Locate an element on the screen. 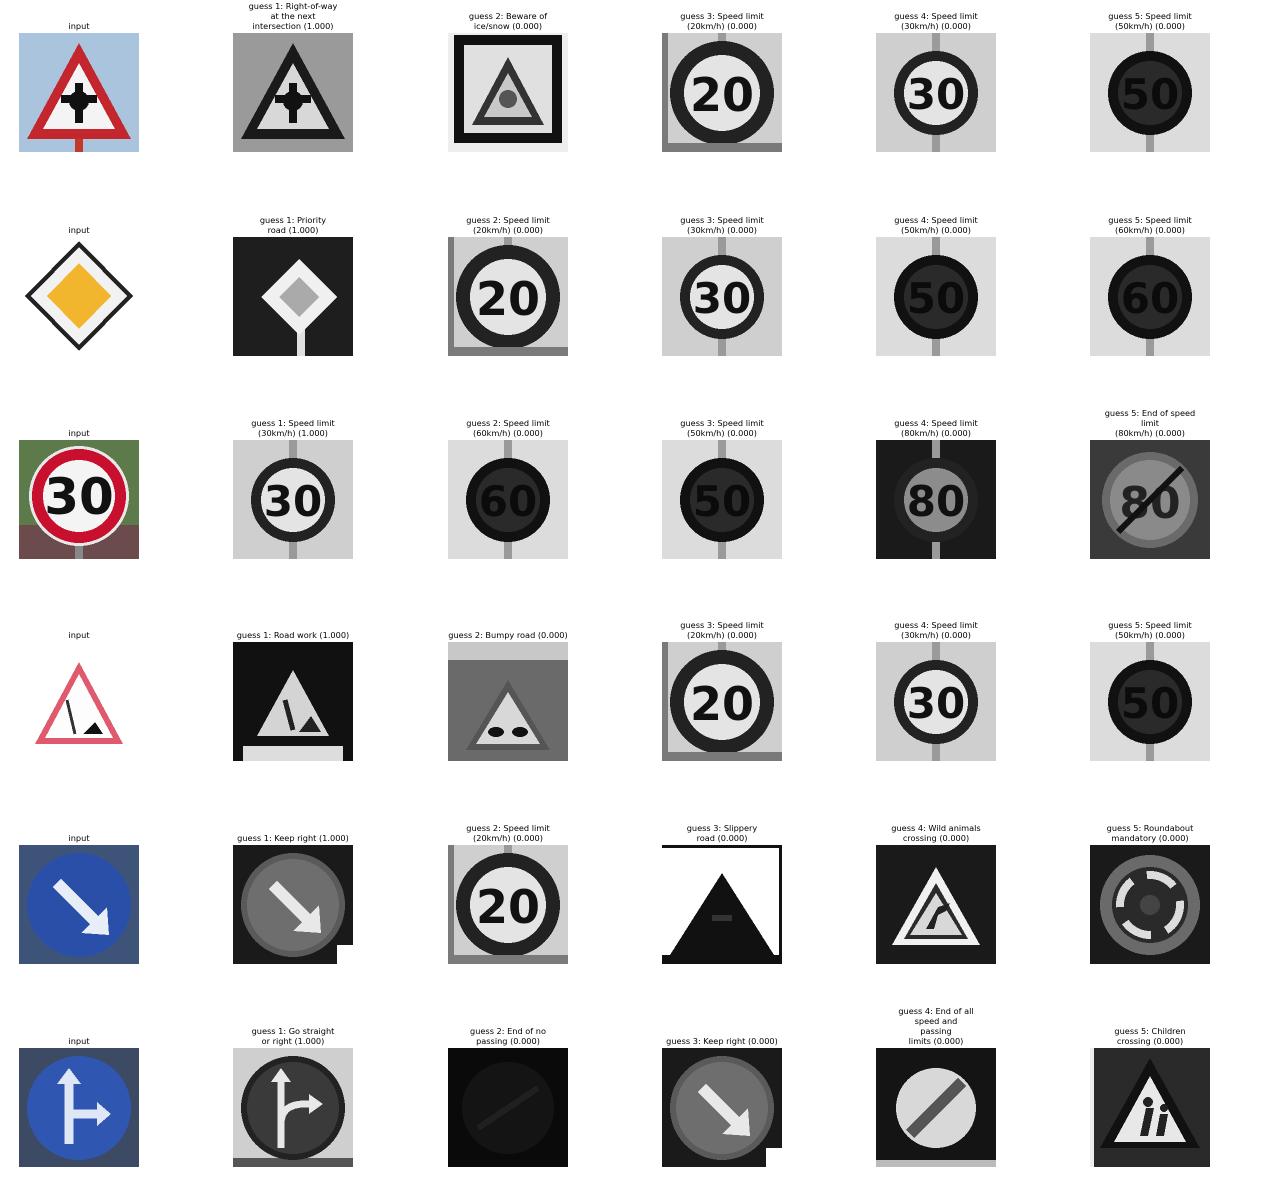 The width and height of the screenshot is (1263, 1192). guess-1-panel: guess 1: Priority road (1.000) is located at coordinates (293, 285).